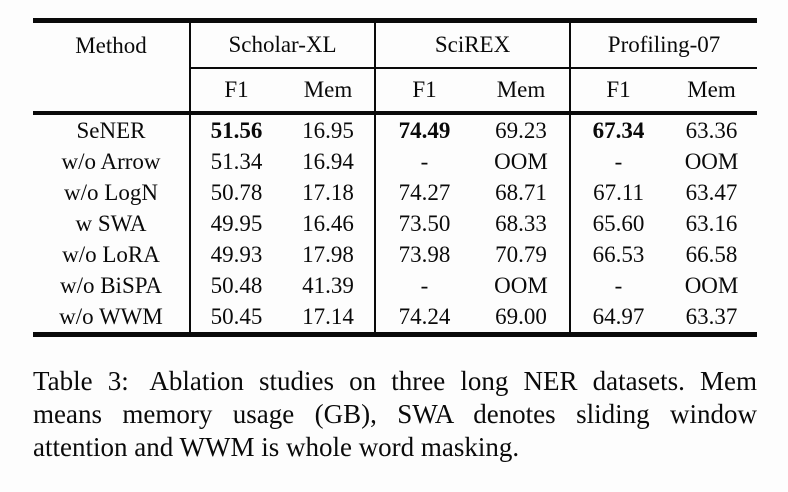 The height and width of the screenshot is (492, 788). Describe the element at coordinates (423, 254) in the screenshot. I see `f1-cell: 73.98` at that location.